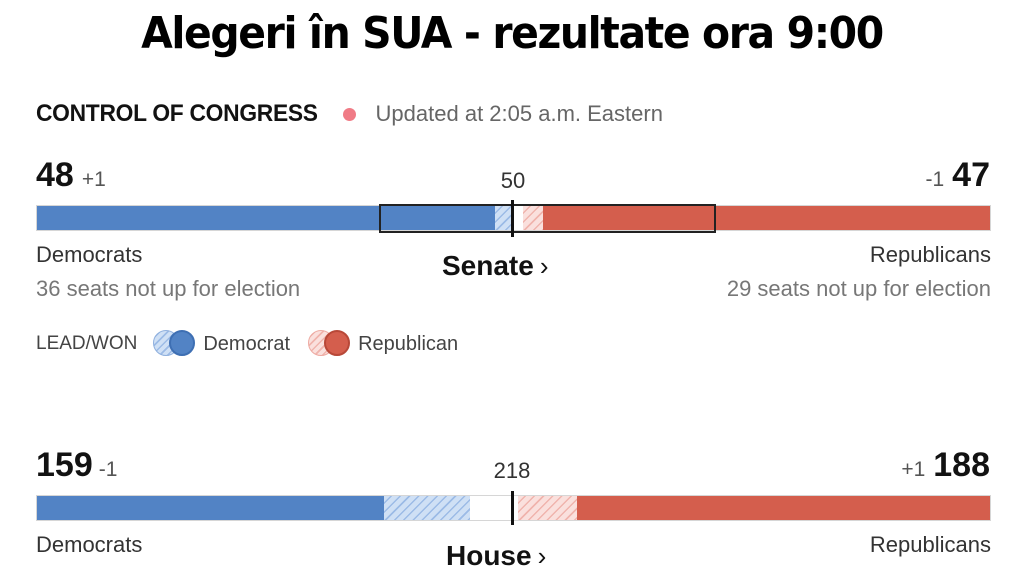 Image resolution: width=1024 pixels, height=586 pixels. Describe the element at coordinates (494, 508) in the screenshot. I see `house-uncalled-segment` at that location.